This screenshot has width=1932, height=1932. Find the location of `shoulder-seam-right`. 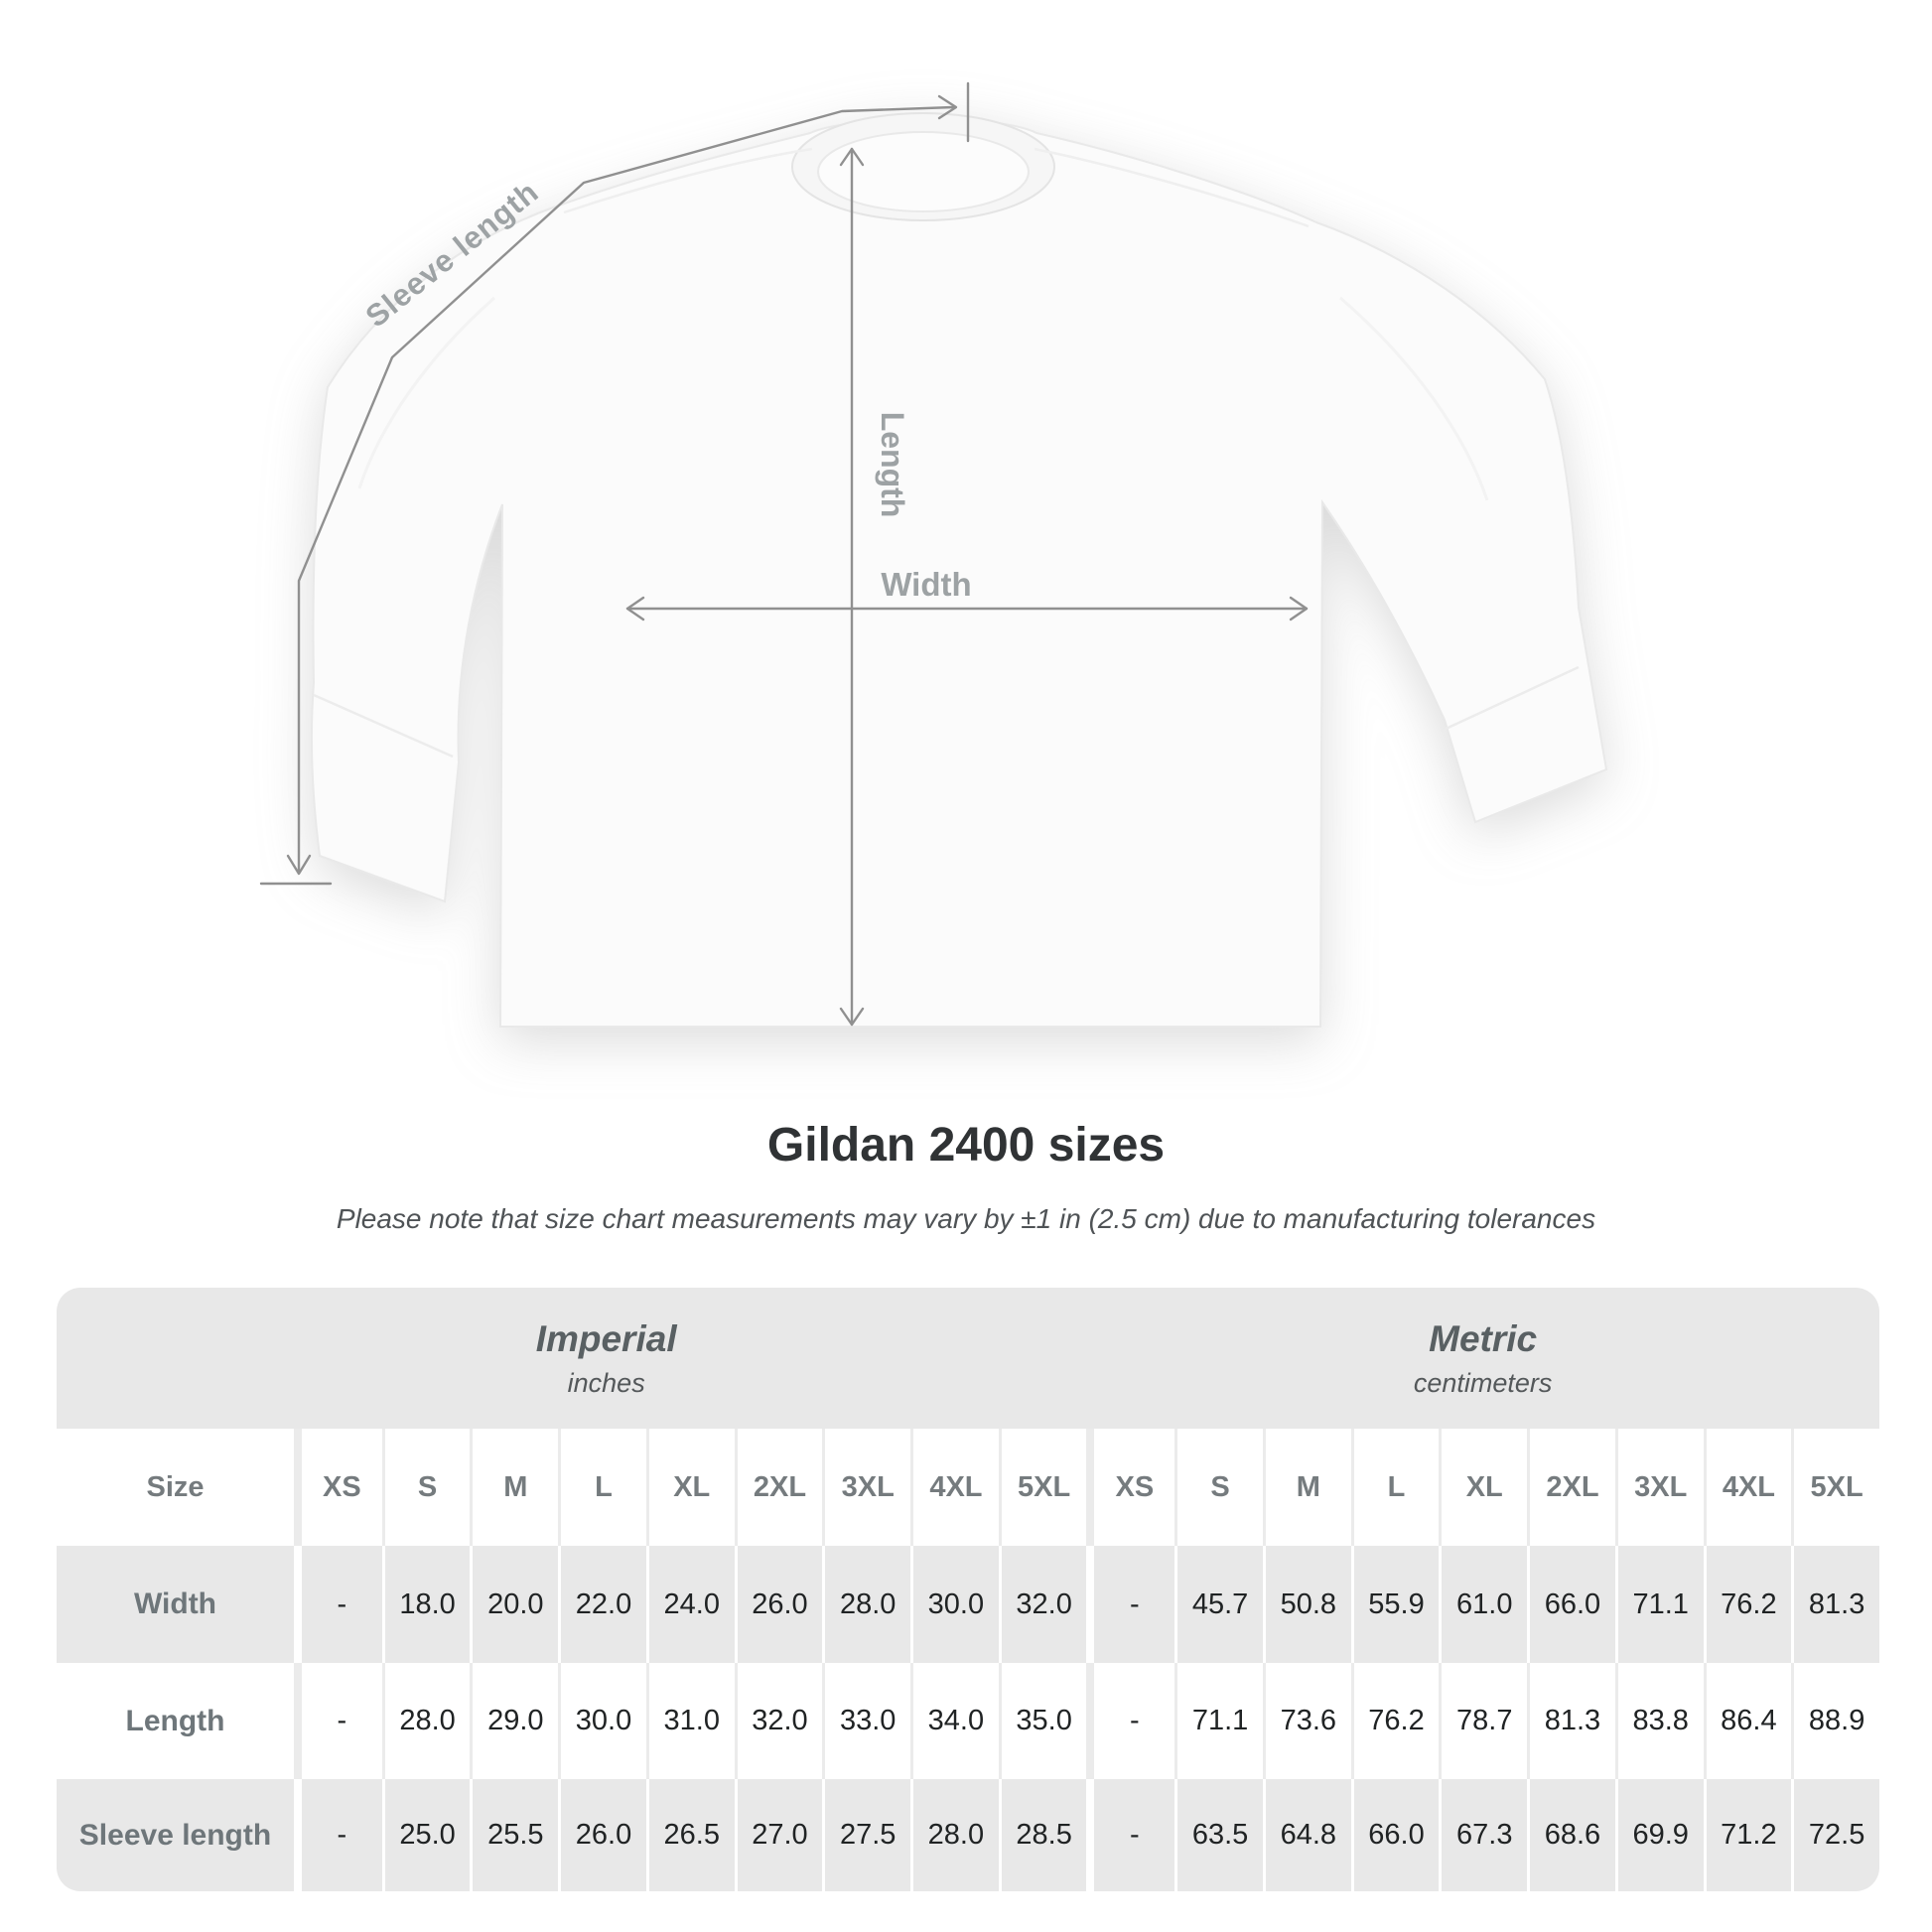

shoulder-seam-right is located at coordinates (1172, 187).